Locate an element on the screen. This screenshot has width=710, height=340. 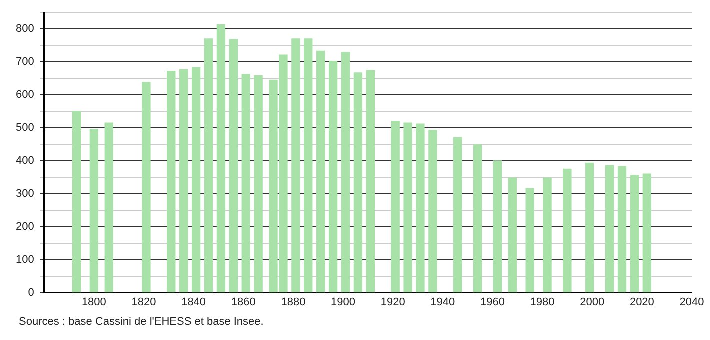
x-tick-label: 1980 is located at coordinates (542, 302).